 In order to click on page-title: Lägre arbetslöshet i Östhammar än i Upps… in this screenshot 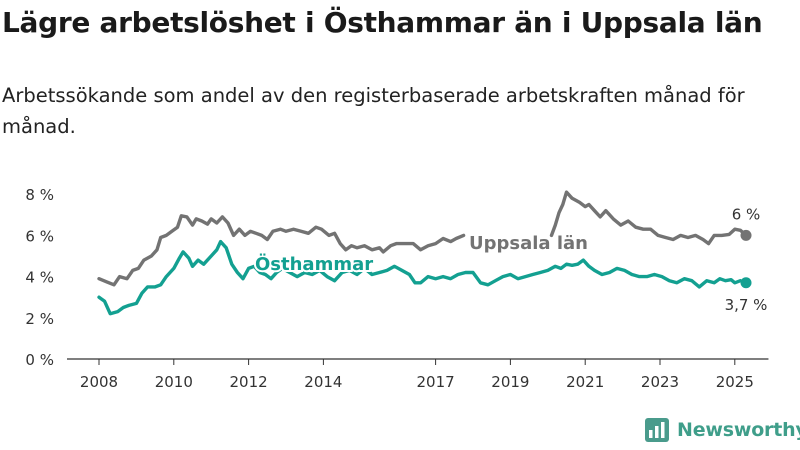, I will do `click(382, 22)`.